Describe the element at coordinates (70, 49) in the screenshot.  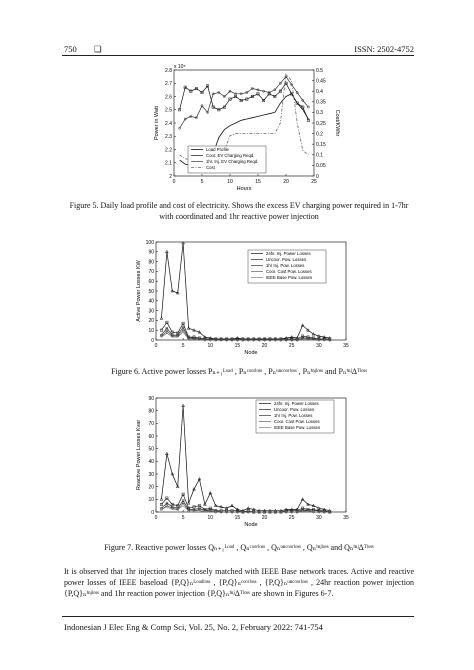
I see `page-number: 750` at that location.